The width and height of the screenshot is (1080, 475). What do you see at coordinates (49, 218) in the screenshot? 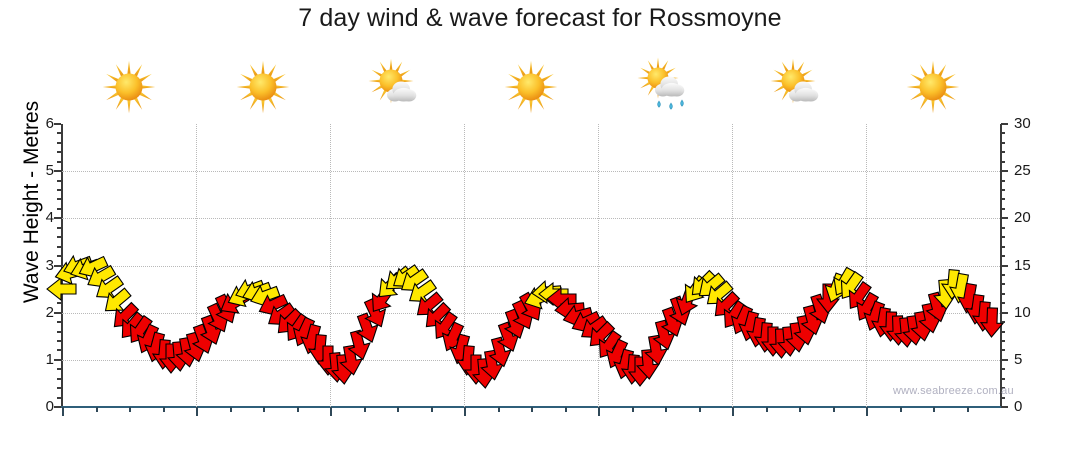
I see `left-axis-tick-label: 4` at bounding box center [49, 218].